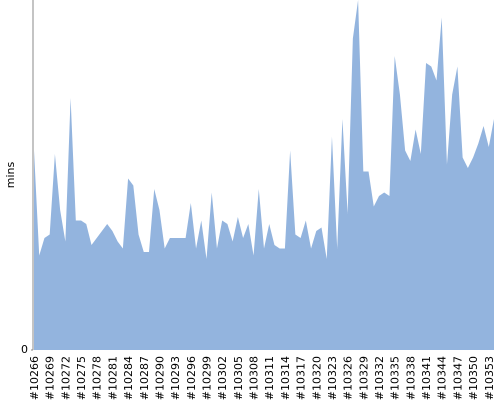 Image resolution: width=500 pixels, height=400 pixels. I want to click on x-tick-label: #10287, so click(144, 378).